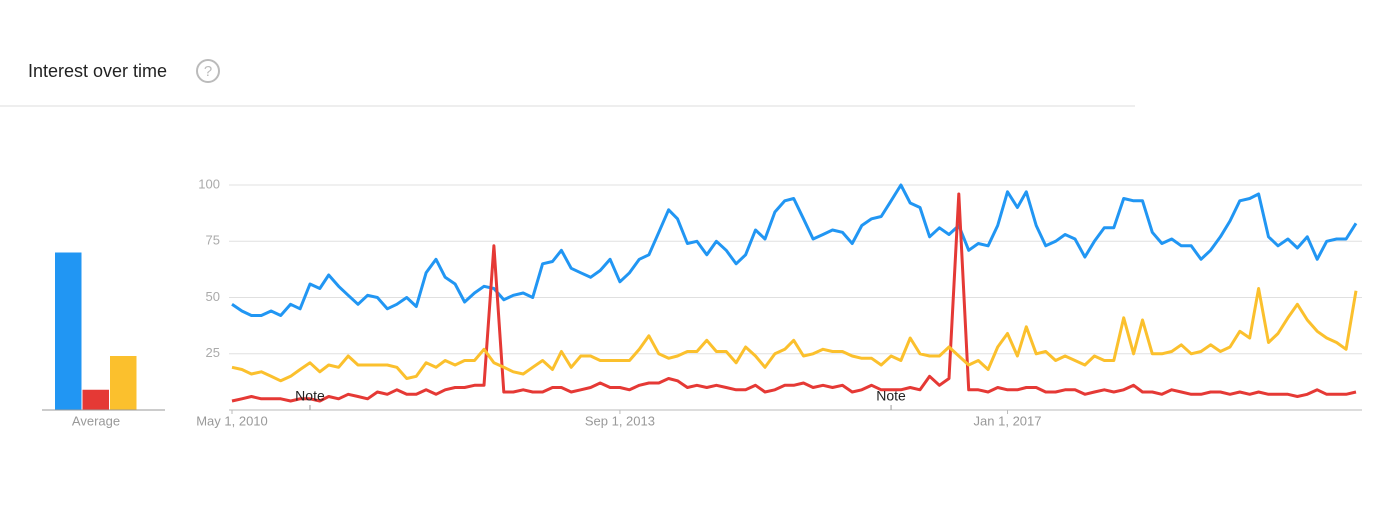 Image resolution: width=1400 pixels, height=521 pixels. What do you see at coordinates (209, 183) in the screenshot?
I see `y-tick-label: 100` at bounding box center [209, 183].